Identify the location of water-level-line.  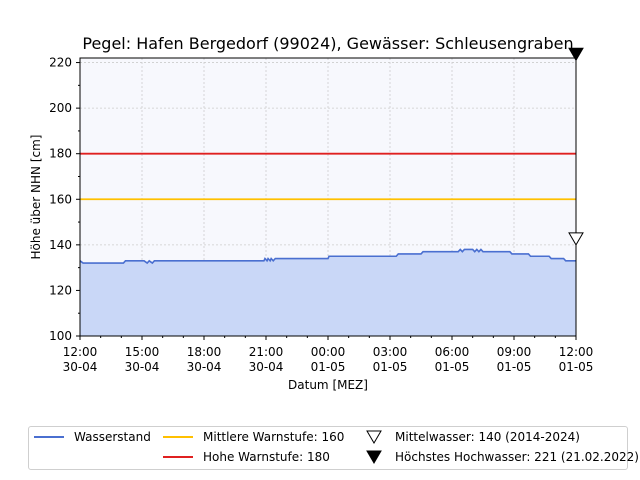
(327, 256).